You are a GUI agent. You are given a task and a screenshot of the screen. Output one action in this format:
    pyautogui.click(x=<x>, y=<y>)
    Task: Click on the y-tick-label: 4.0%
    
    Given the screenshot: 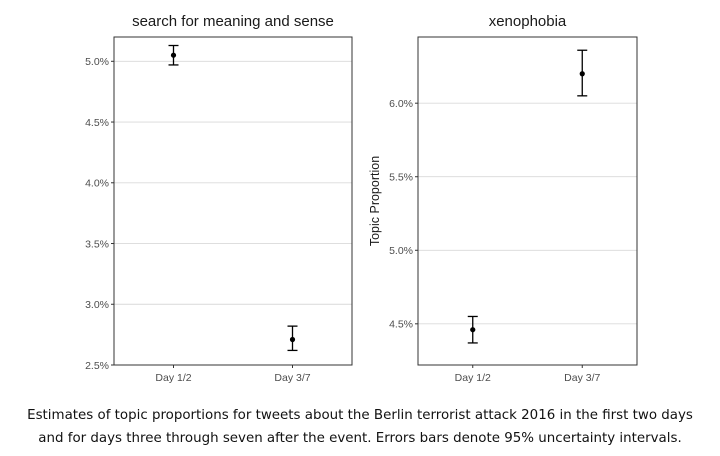 What is the action you would take?
    pyautogui.click(x=97, y=184)
    